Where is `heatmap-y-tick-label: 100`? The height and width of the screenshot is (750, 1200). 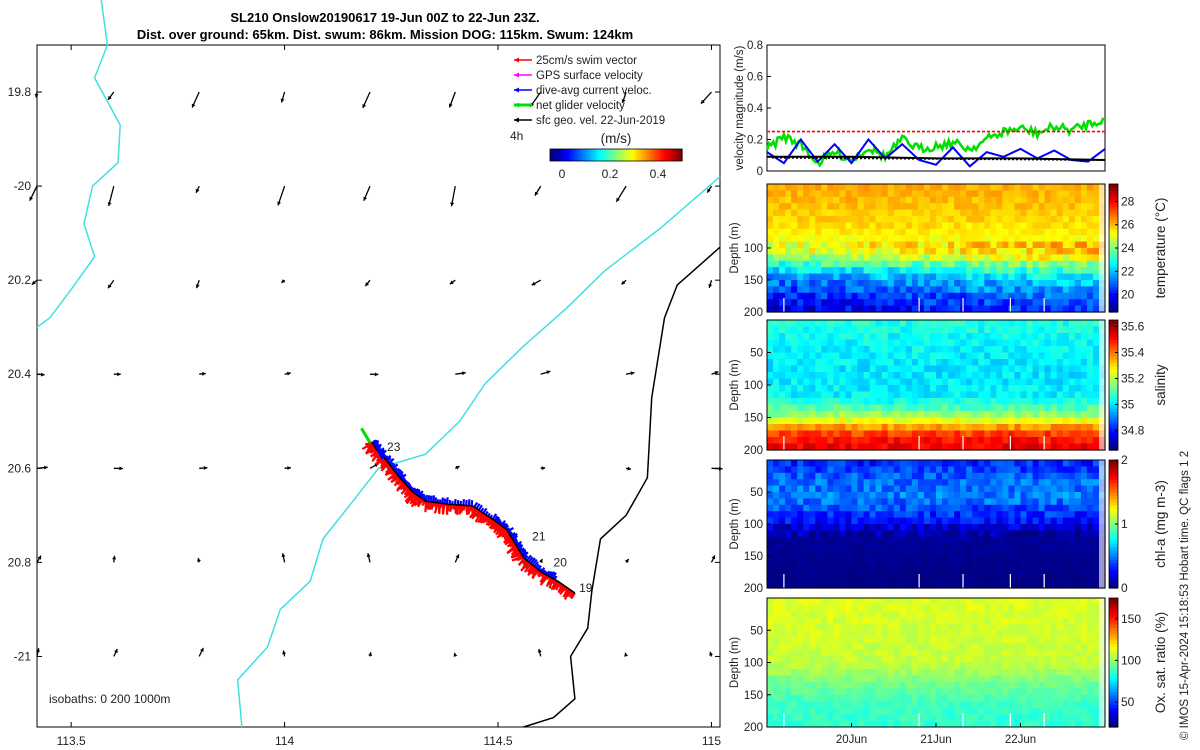
heatmap-y-tick-label: 100 is located at coordinates (753, 386).